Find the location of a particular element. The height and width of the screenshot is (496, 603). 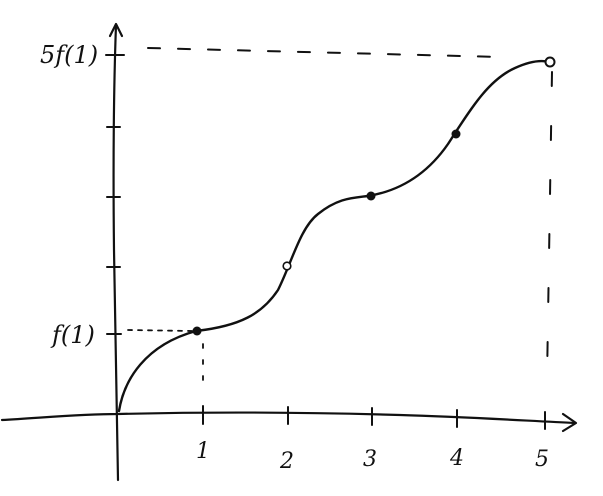

y-axis-arrowhead is located at coordinates (116, 30).